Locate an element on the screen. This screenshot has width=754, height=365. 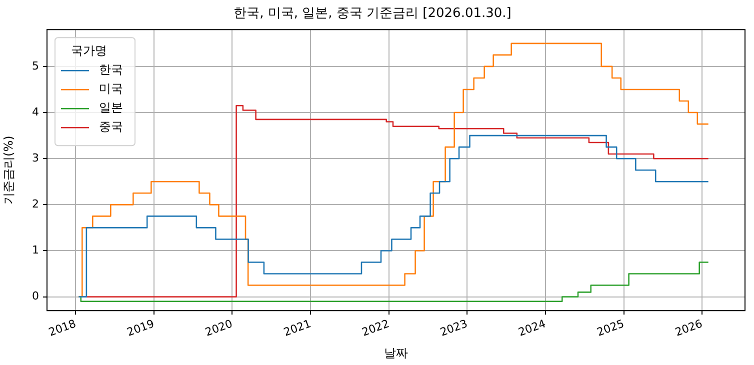
legend-label: 중국 is located at coordinates (111, 127).